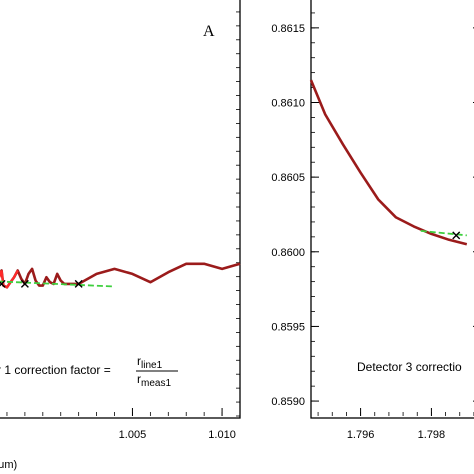 The height and width of the screenshot is (474, 474). What do you see at coordinates (288, 104) in the screenshot?
I see `y-tick-label: 0.8610` at bounding box center [288, 104].